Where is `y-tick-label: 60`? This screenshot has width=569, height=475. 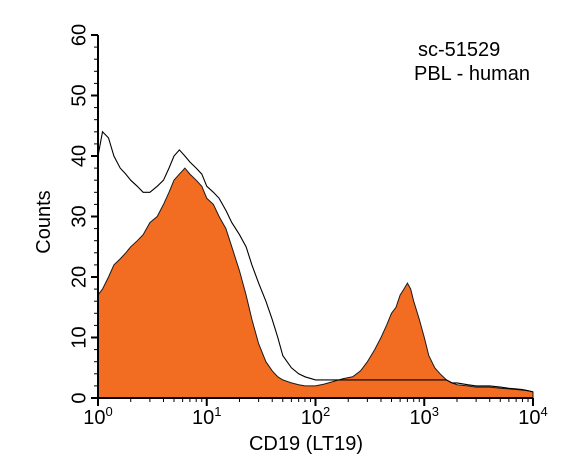 y-tick-label: 60 is located at coordinates (79, 35).